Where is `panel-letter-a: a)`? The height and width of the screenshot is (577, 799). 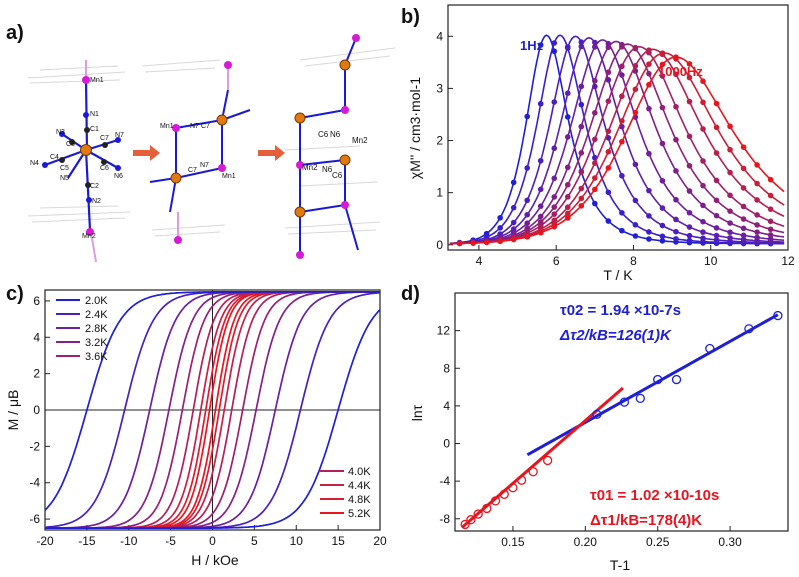
panel-letter-a: a) is located at coordinates (15, 33).